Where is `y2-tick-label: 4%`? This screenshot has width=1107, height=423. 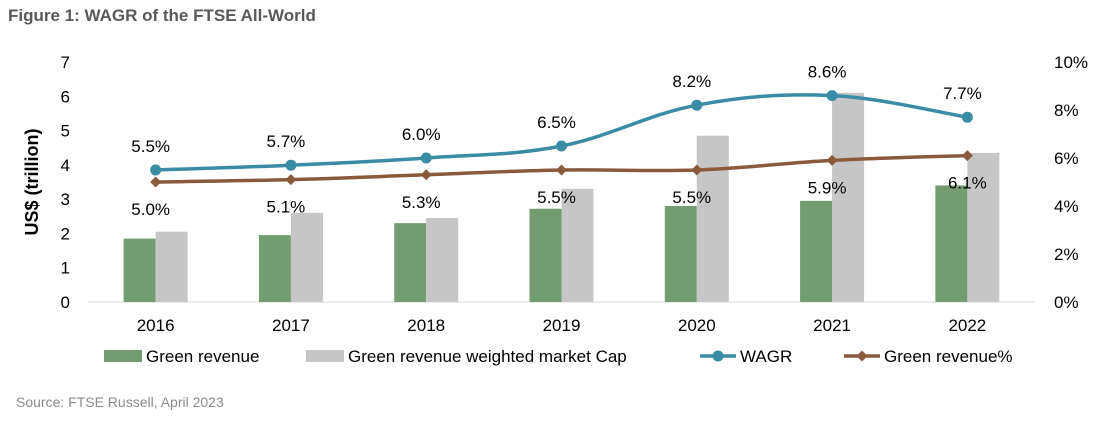
y2-tick-label: 4% is located at coordinates (1066, 206).